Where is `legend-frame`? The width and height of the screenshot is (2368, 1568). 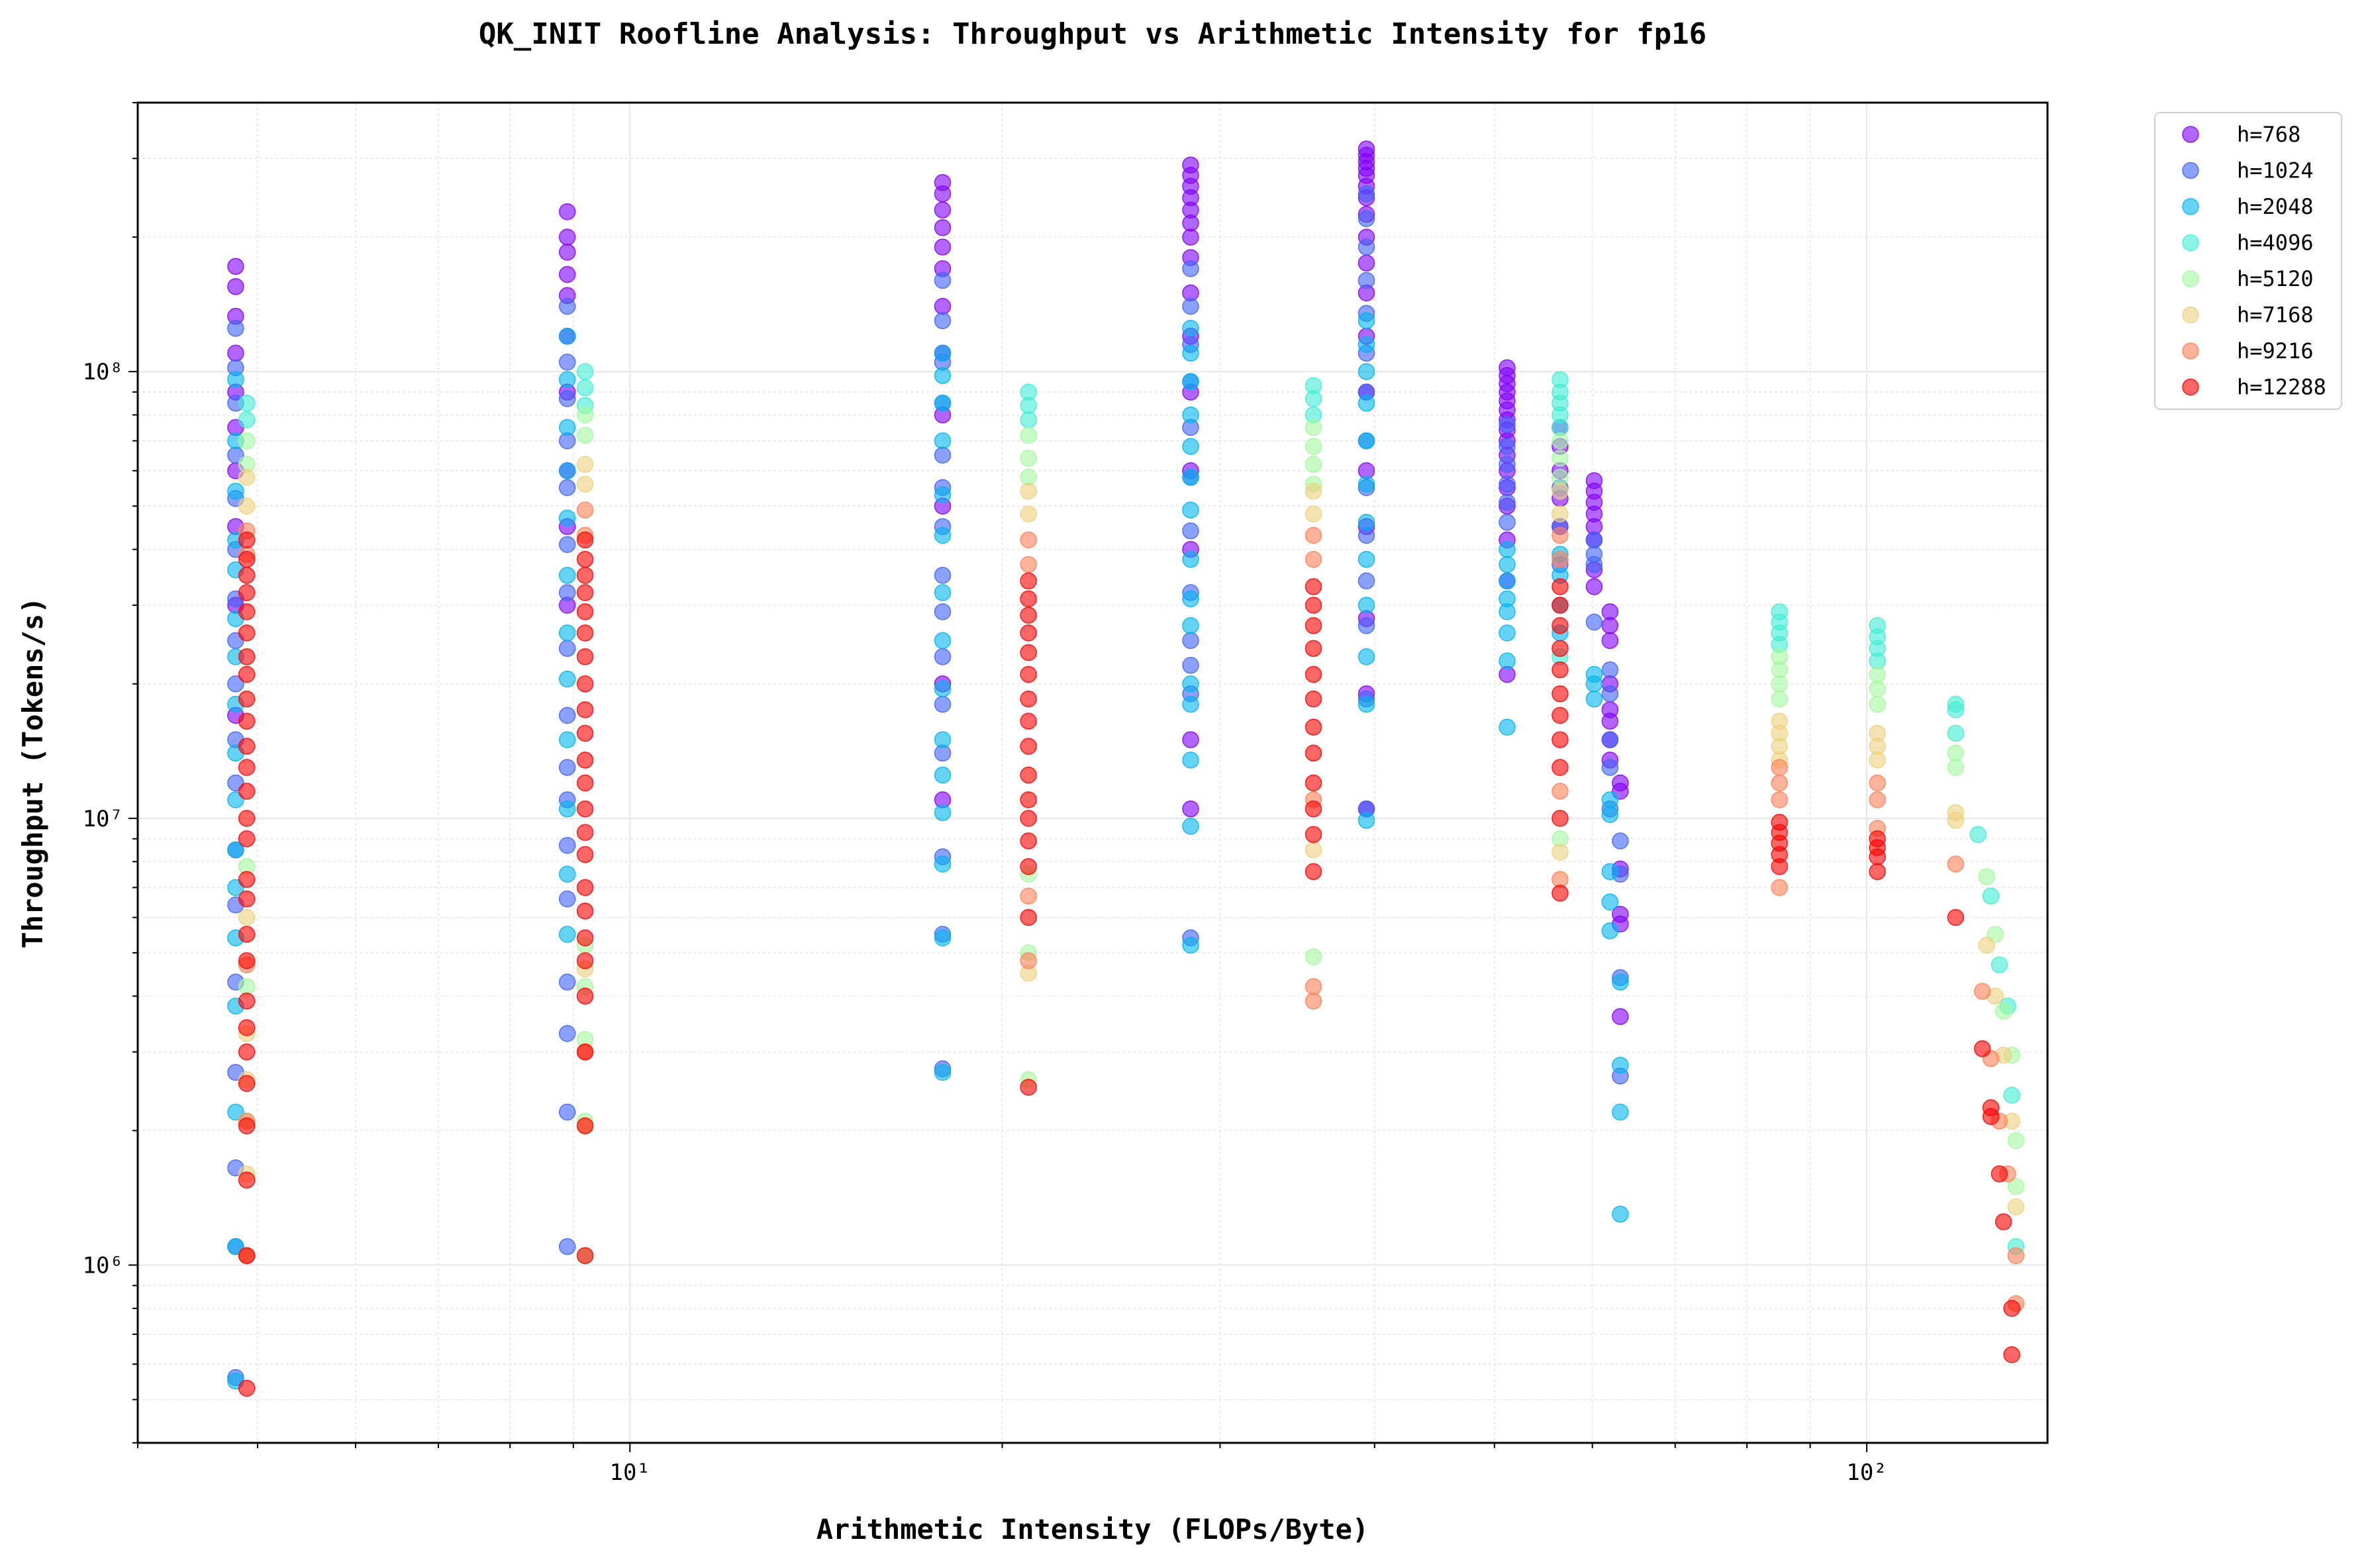
legend-frame is located at coordinates (2248, 261).